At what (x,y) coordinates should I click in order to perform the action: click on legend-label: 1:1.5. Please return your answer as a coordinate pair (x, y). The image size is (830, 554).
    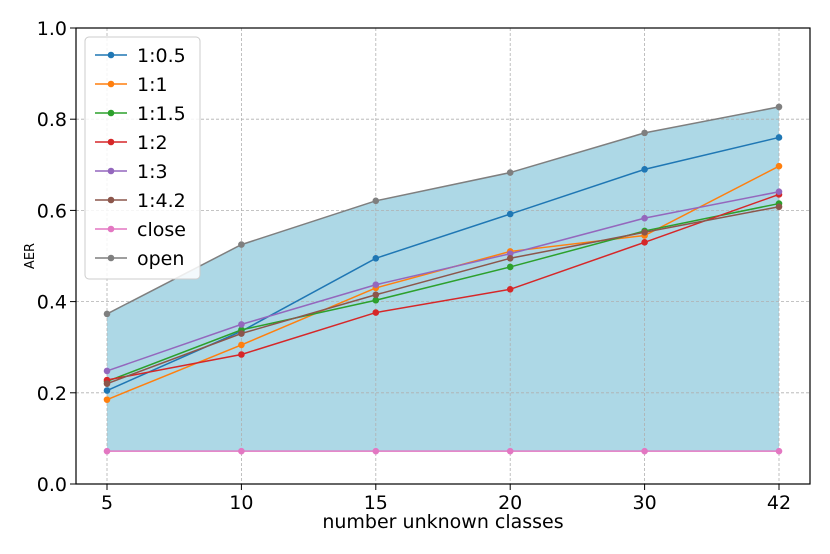
    Looking at the image, I should click on (161, 114).